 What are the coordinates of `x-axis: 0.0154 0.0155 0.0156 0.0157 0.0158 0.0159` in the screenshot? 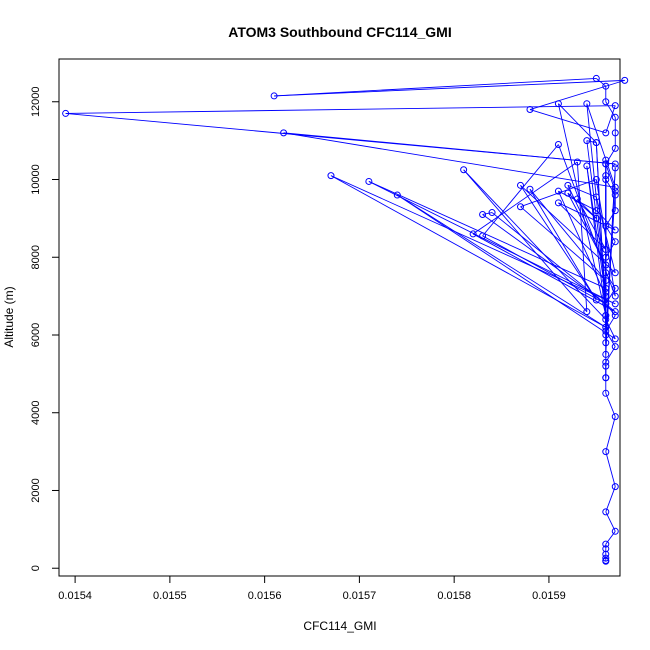 It's located at (312, 588).